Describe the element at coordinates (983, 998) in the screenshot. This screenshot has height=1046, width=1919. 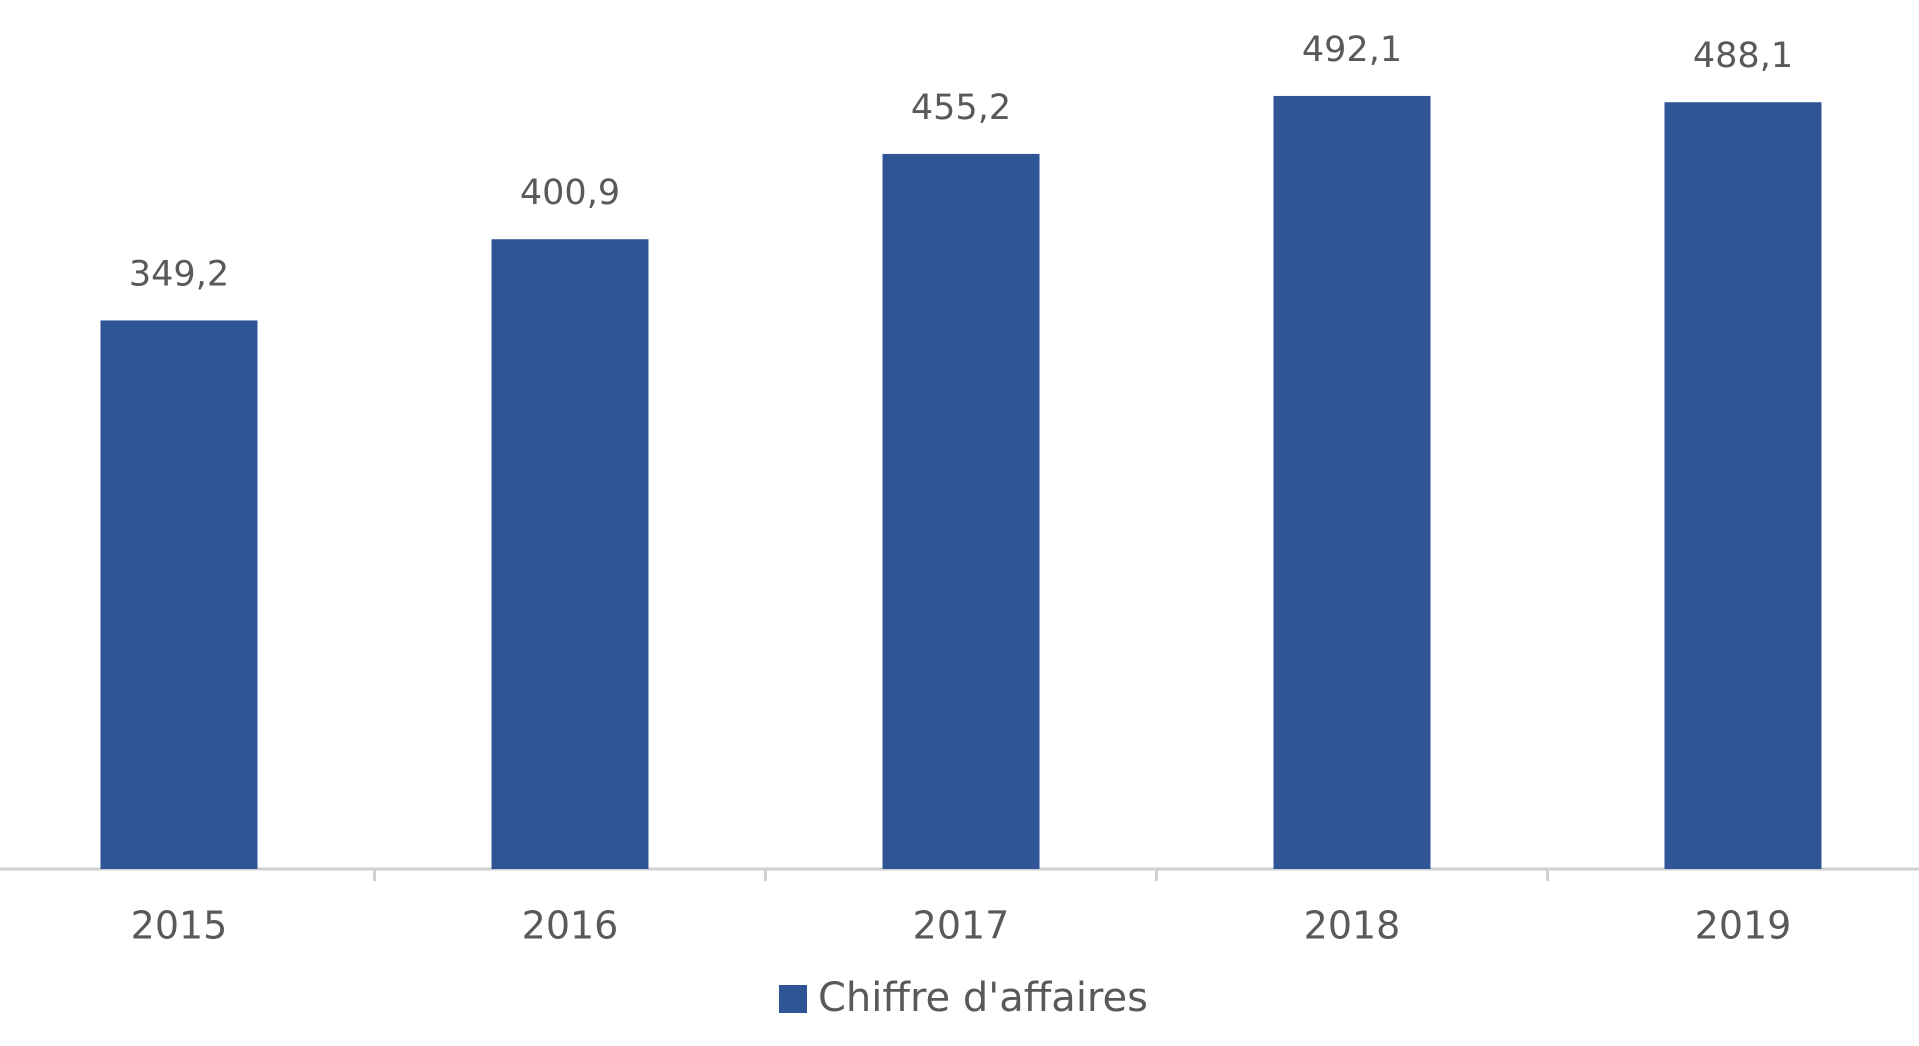
I see `legend-label: Chiffre d'affaires` at that location.